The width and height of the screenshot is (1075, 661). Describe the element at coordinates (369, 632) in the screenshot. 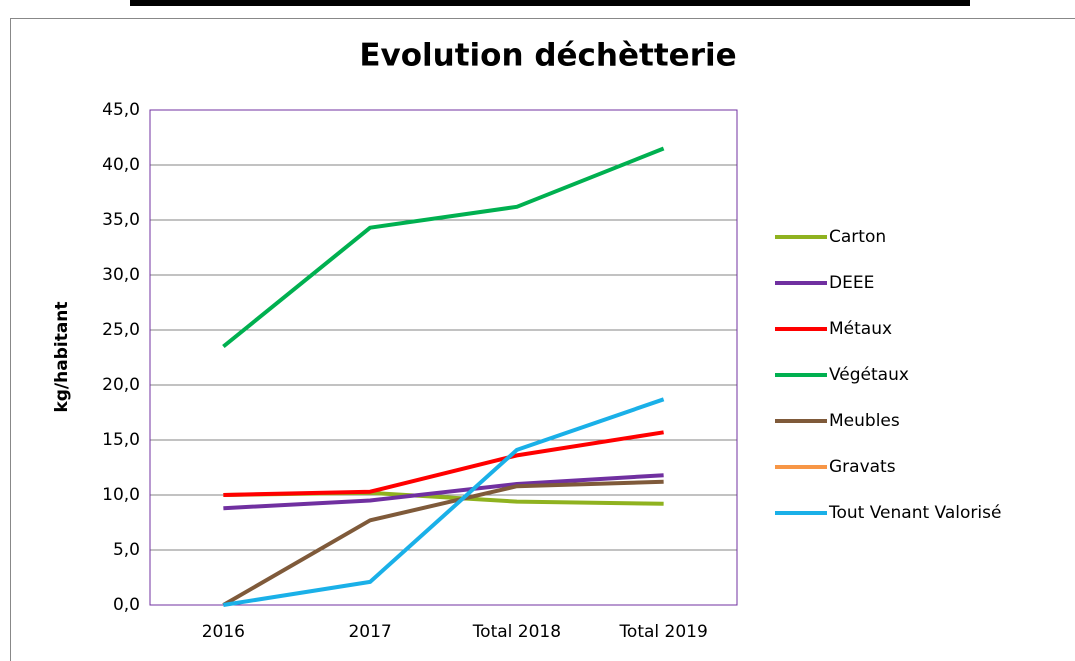

I see `x-tick-label: 2017` at that location.